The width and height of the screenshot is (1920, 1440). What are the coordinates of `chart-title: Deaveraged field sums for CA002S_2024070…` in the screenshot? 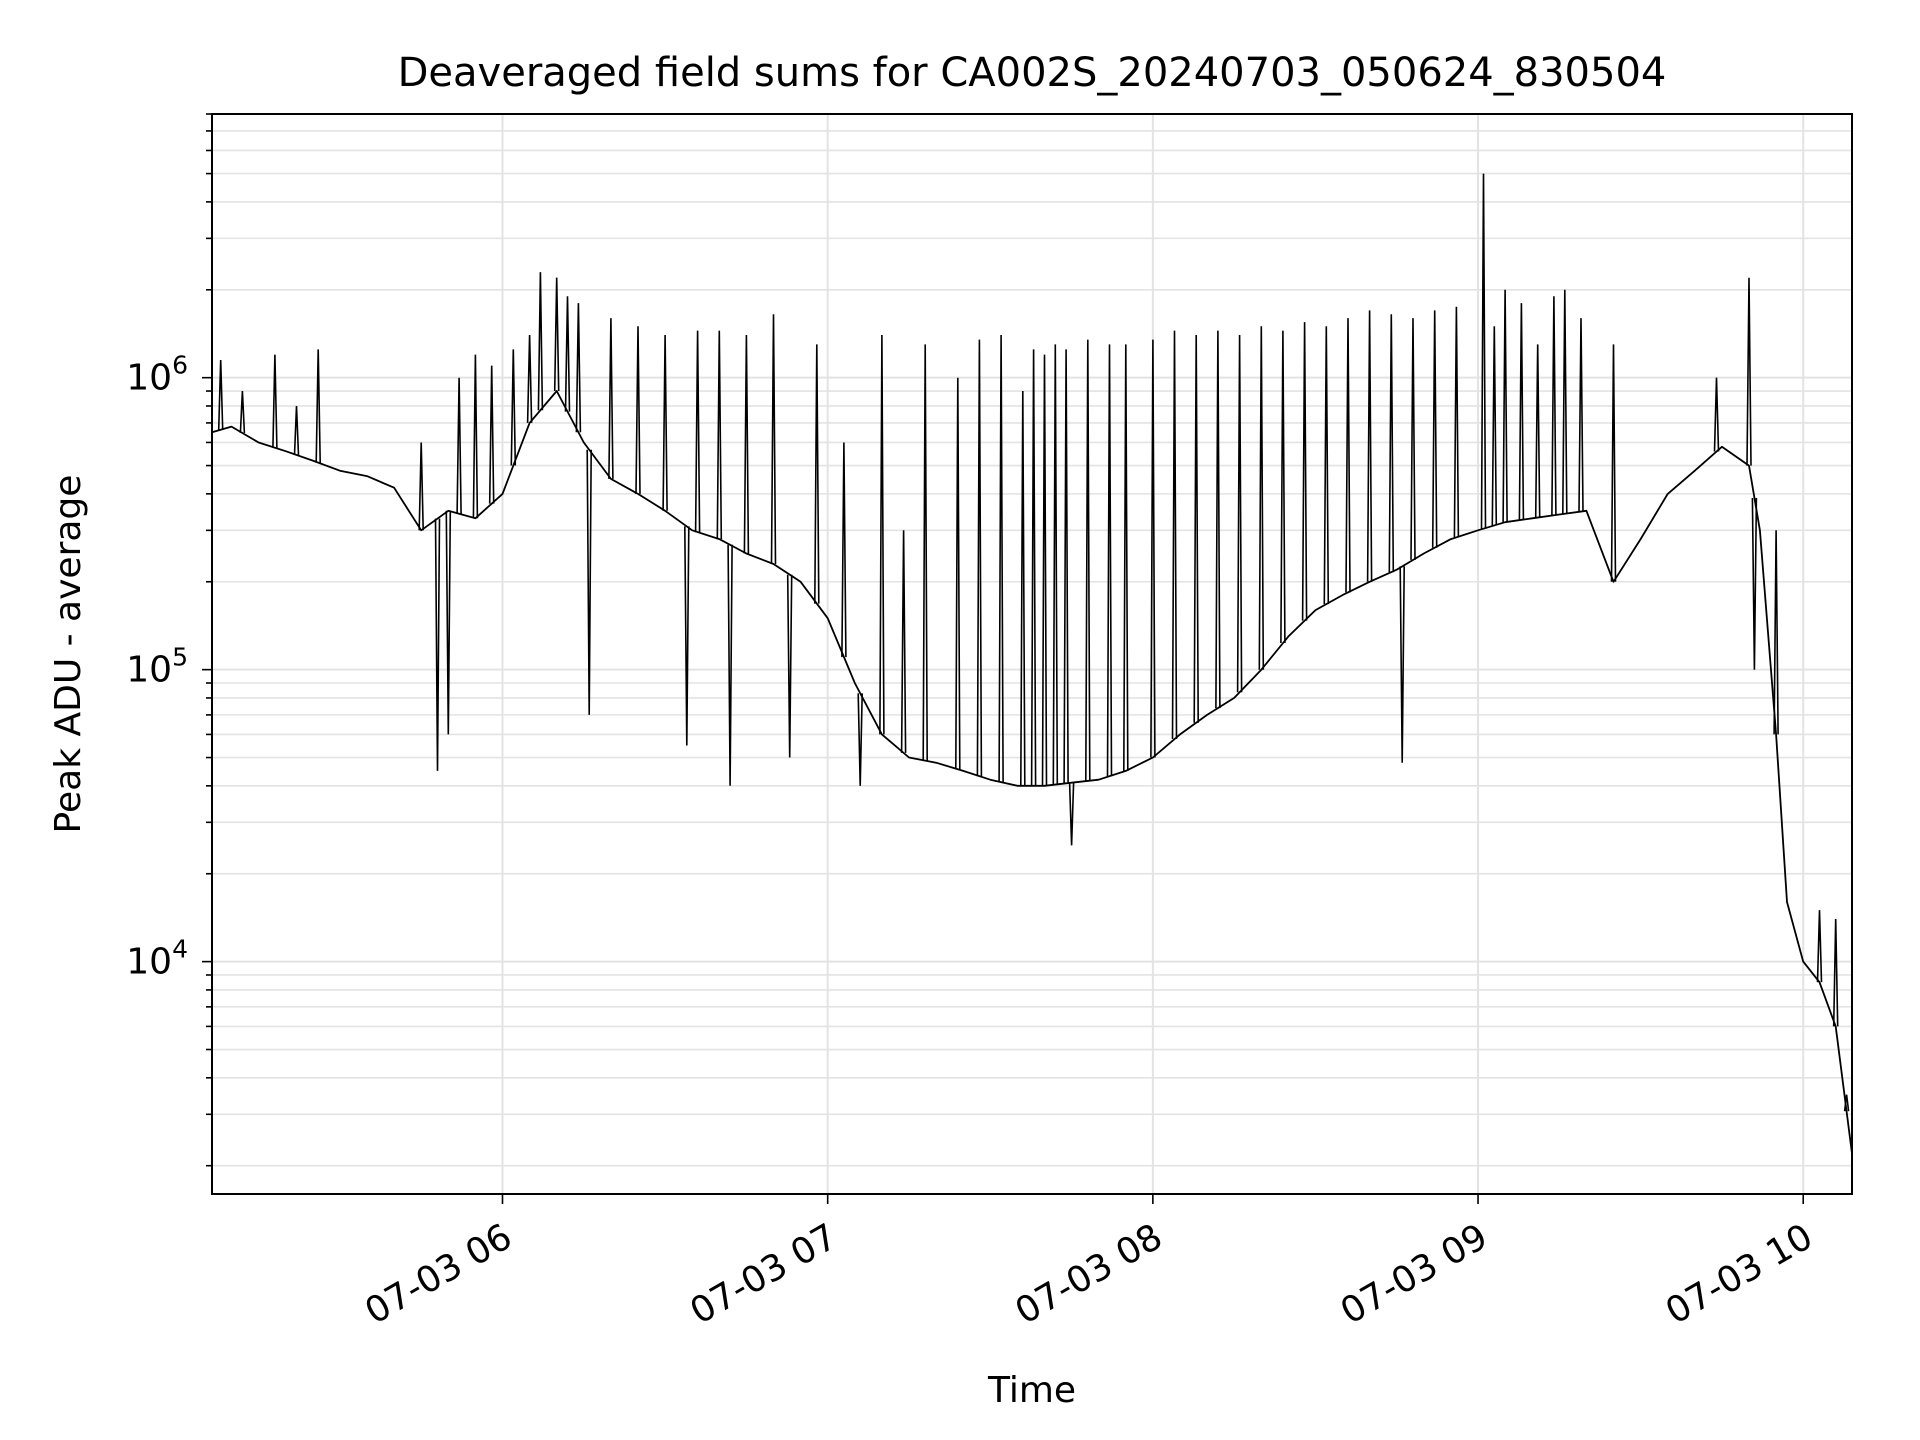 It's located at (1032, 73).